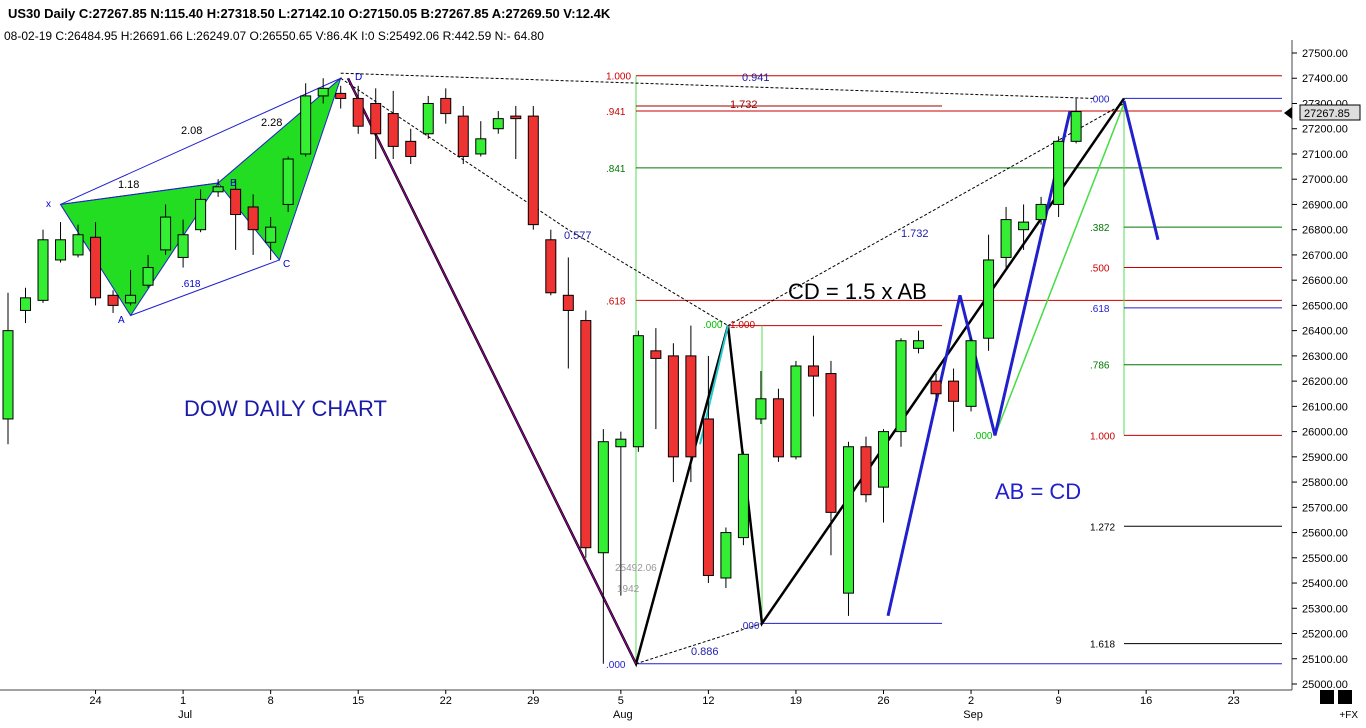 The image size is (1366, 728). What do you see at coordinates (233, 183) in the screenshot?
I see `harmonic-b-label: B` at bounding box center [233, 183].